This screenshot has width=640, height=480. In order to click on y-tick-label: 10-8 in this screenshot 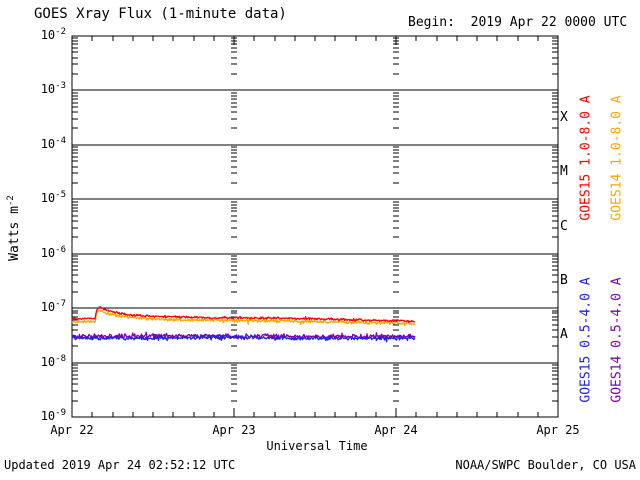, I will do `click(53, 361)`.